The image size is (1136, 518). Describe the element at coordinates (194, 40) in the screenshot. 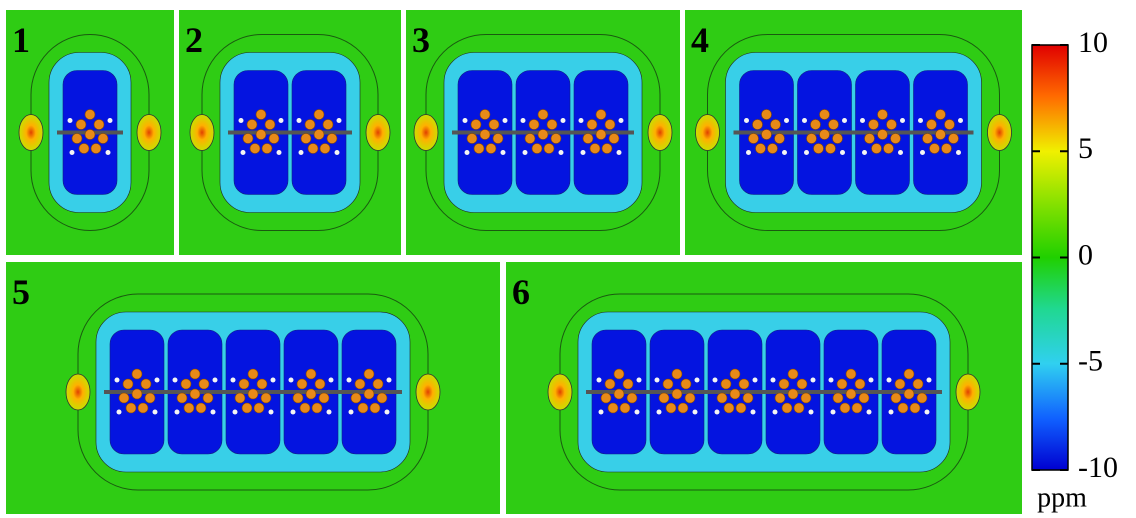

I see `panel-label: 2` at that location.